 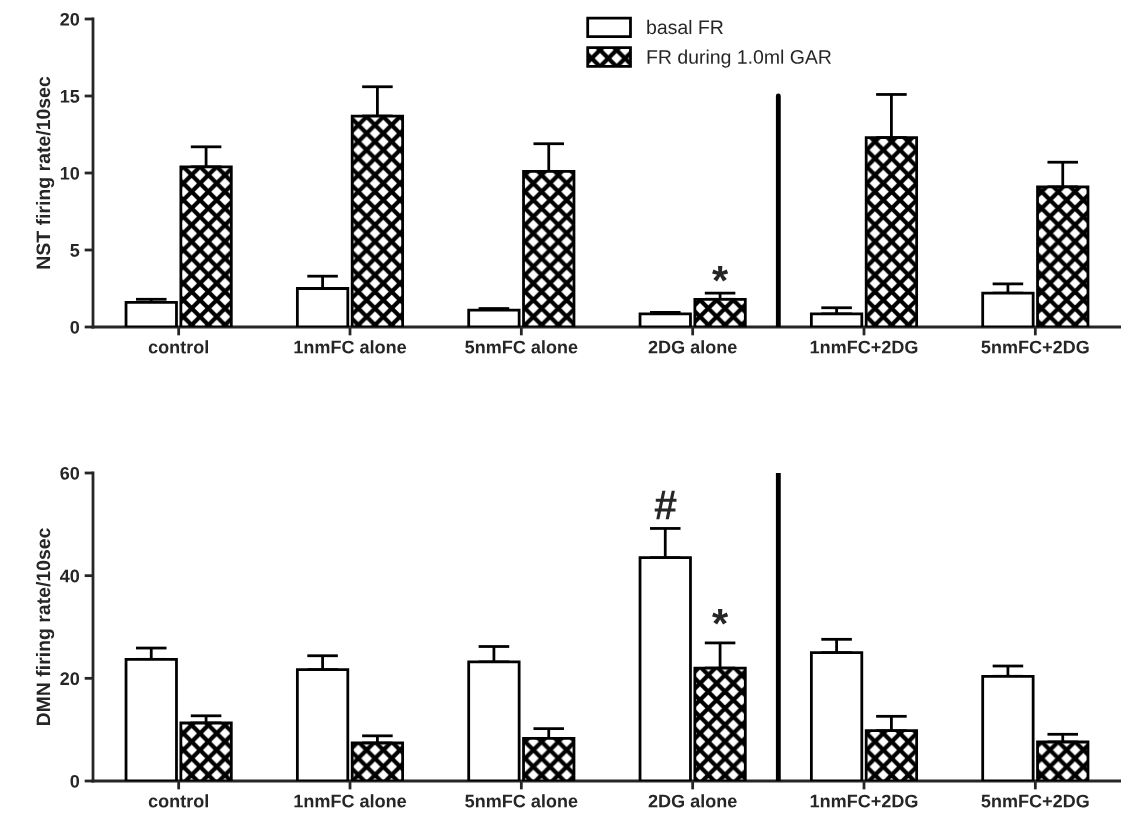 I want to click on legend-label: FR during 1.0ml GAR, so click(x=739, y=58).